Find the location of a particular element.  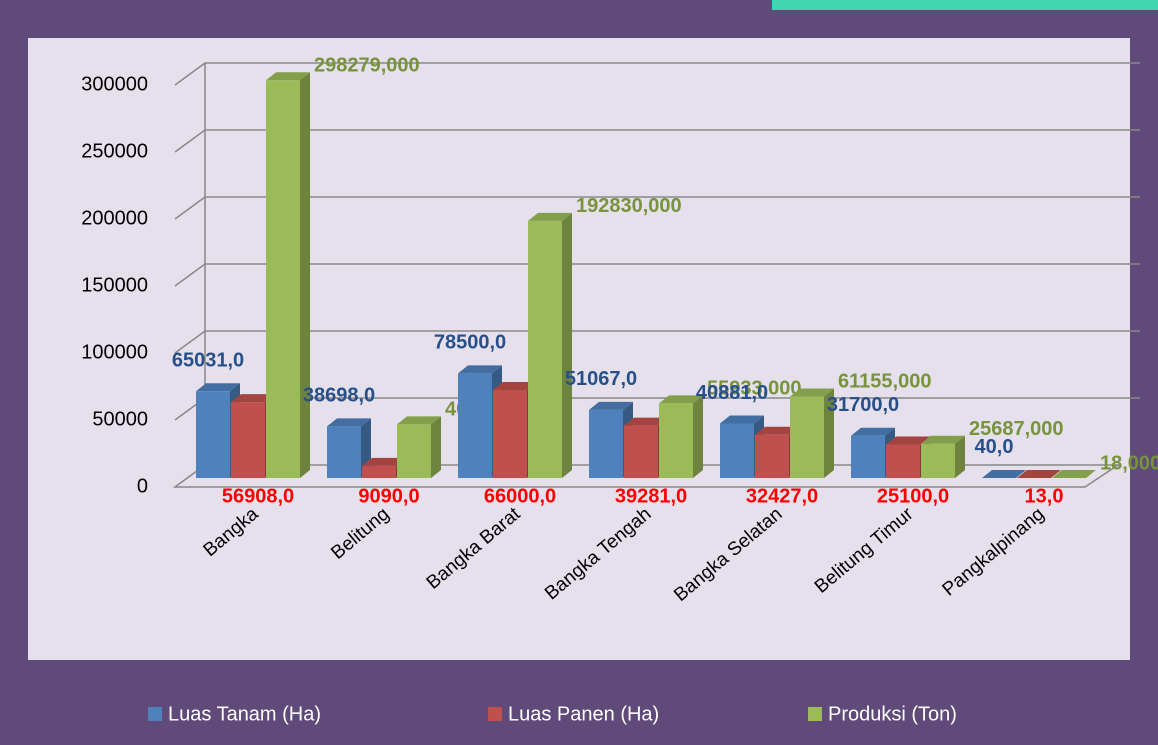

y-tick-label: 0 is located at coordinates (142, 486).